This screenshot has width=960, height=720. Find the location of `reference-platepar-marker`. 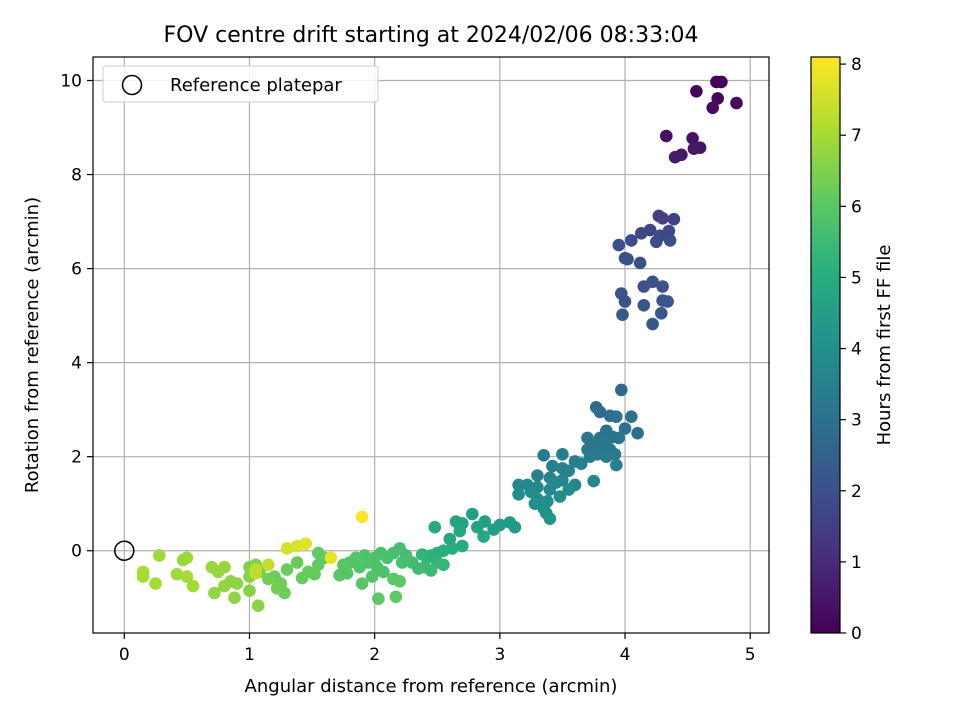

reference-platepar-marker is located at coordinates (124, 550).